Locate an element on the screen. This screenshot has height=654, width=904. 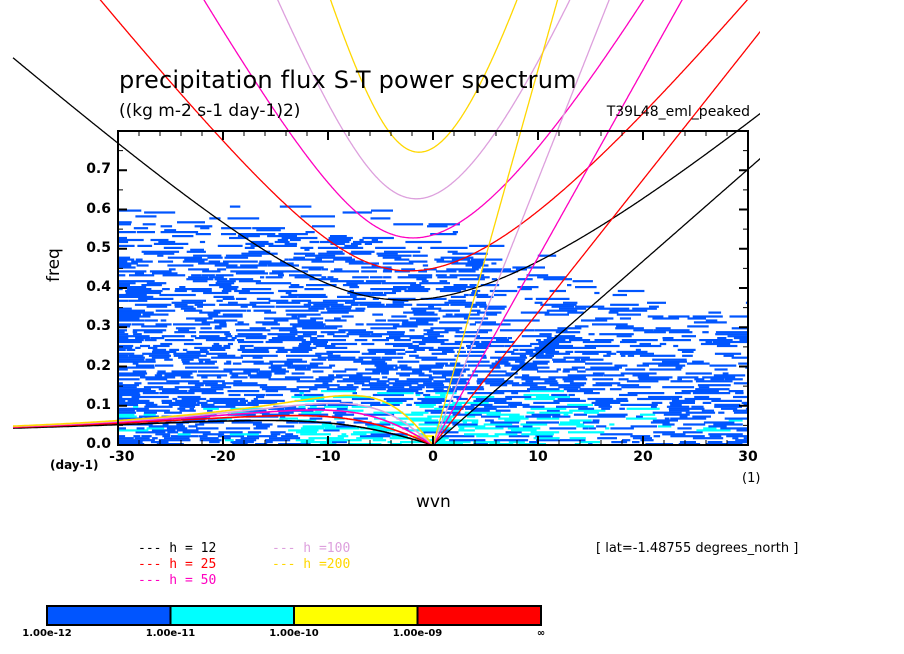
colorbar-segment is located at coordinates (479, 615).